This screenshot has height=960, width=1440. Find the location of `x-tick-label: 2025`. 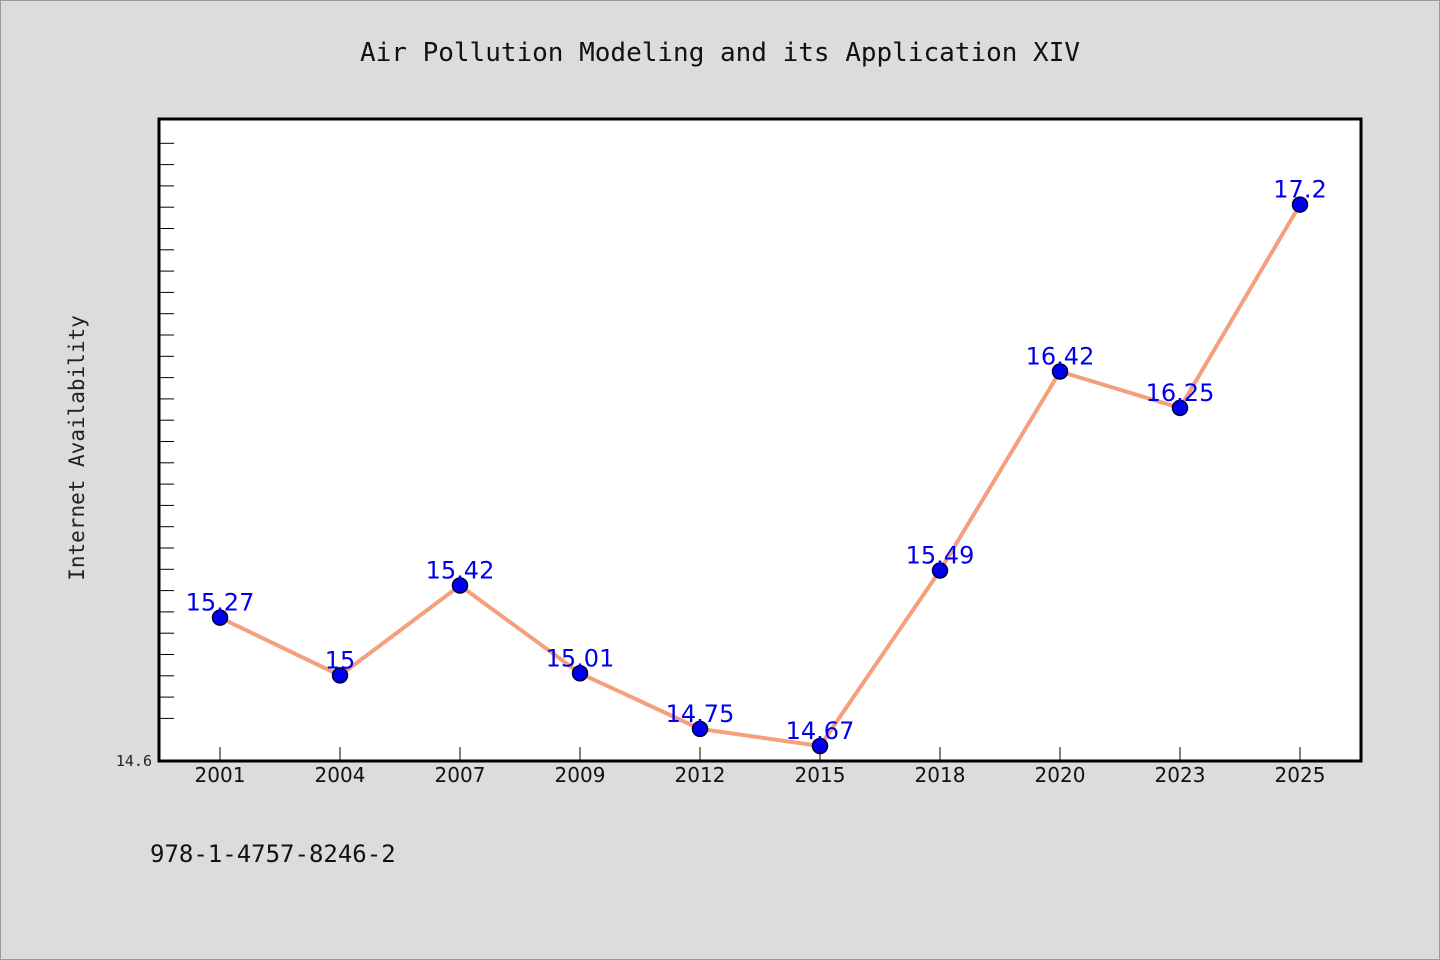

x-tick-label: 2025 is located at coordinates (1300, 775).